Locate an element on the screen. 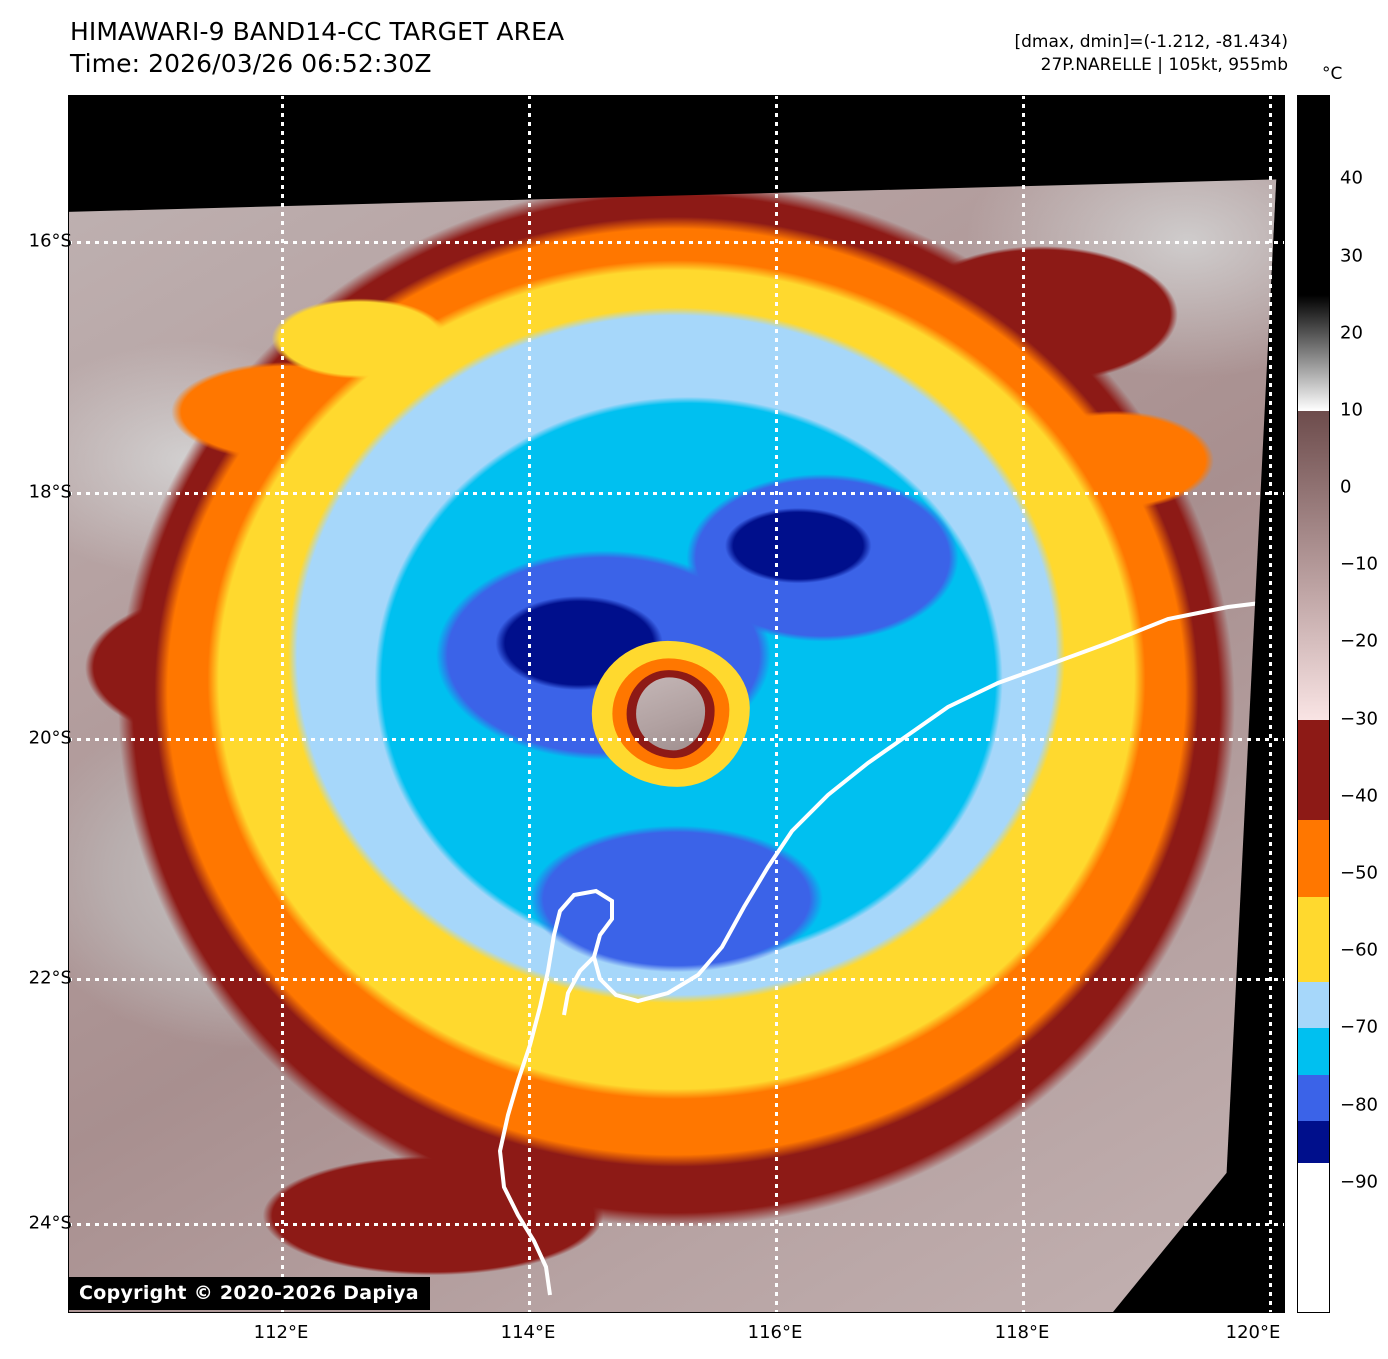 The height and width of the screenshot is (1359, 1388). colorbar-tick-20: 20 is located at coordinates (1351, 333).